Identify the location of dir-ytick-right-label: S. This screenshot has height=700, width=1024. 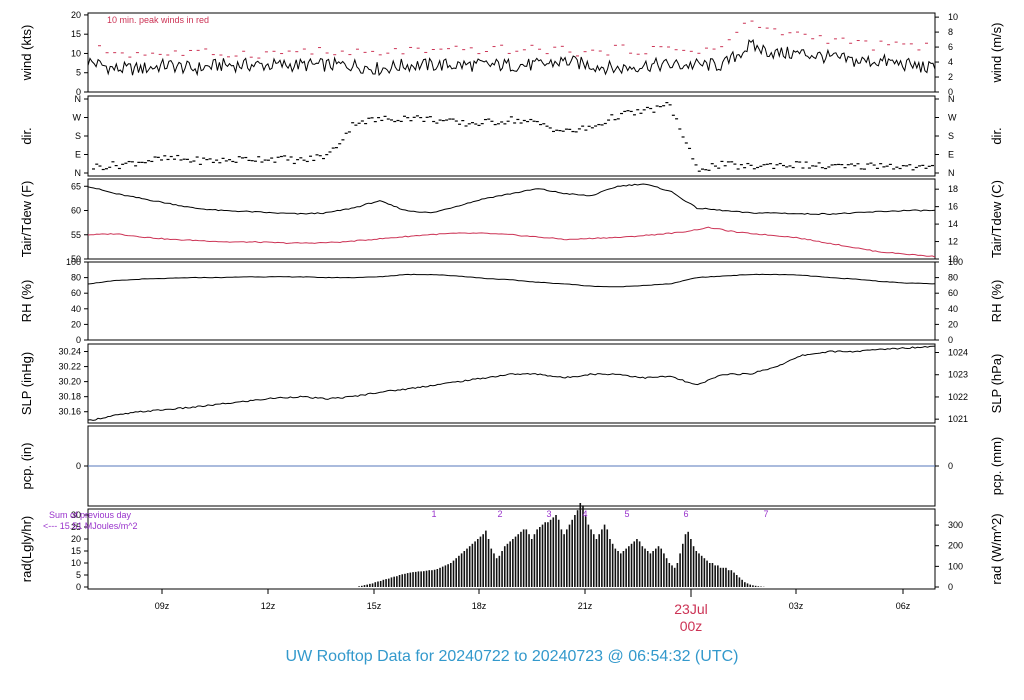
(951, 136).